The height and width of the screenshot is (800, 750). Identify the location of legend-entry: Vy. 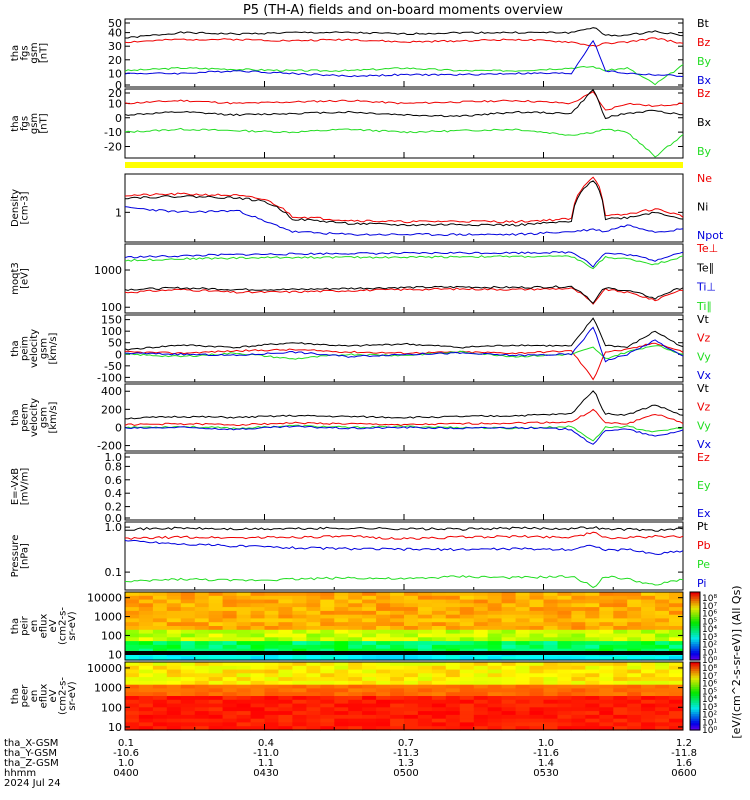
(704, 356).